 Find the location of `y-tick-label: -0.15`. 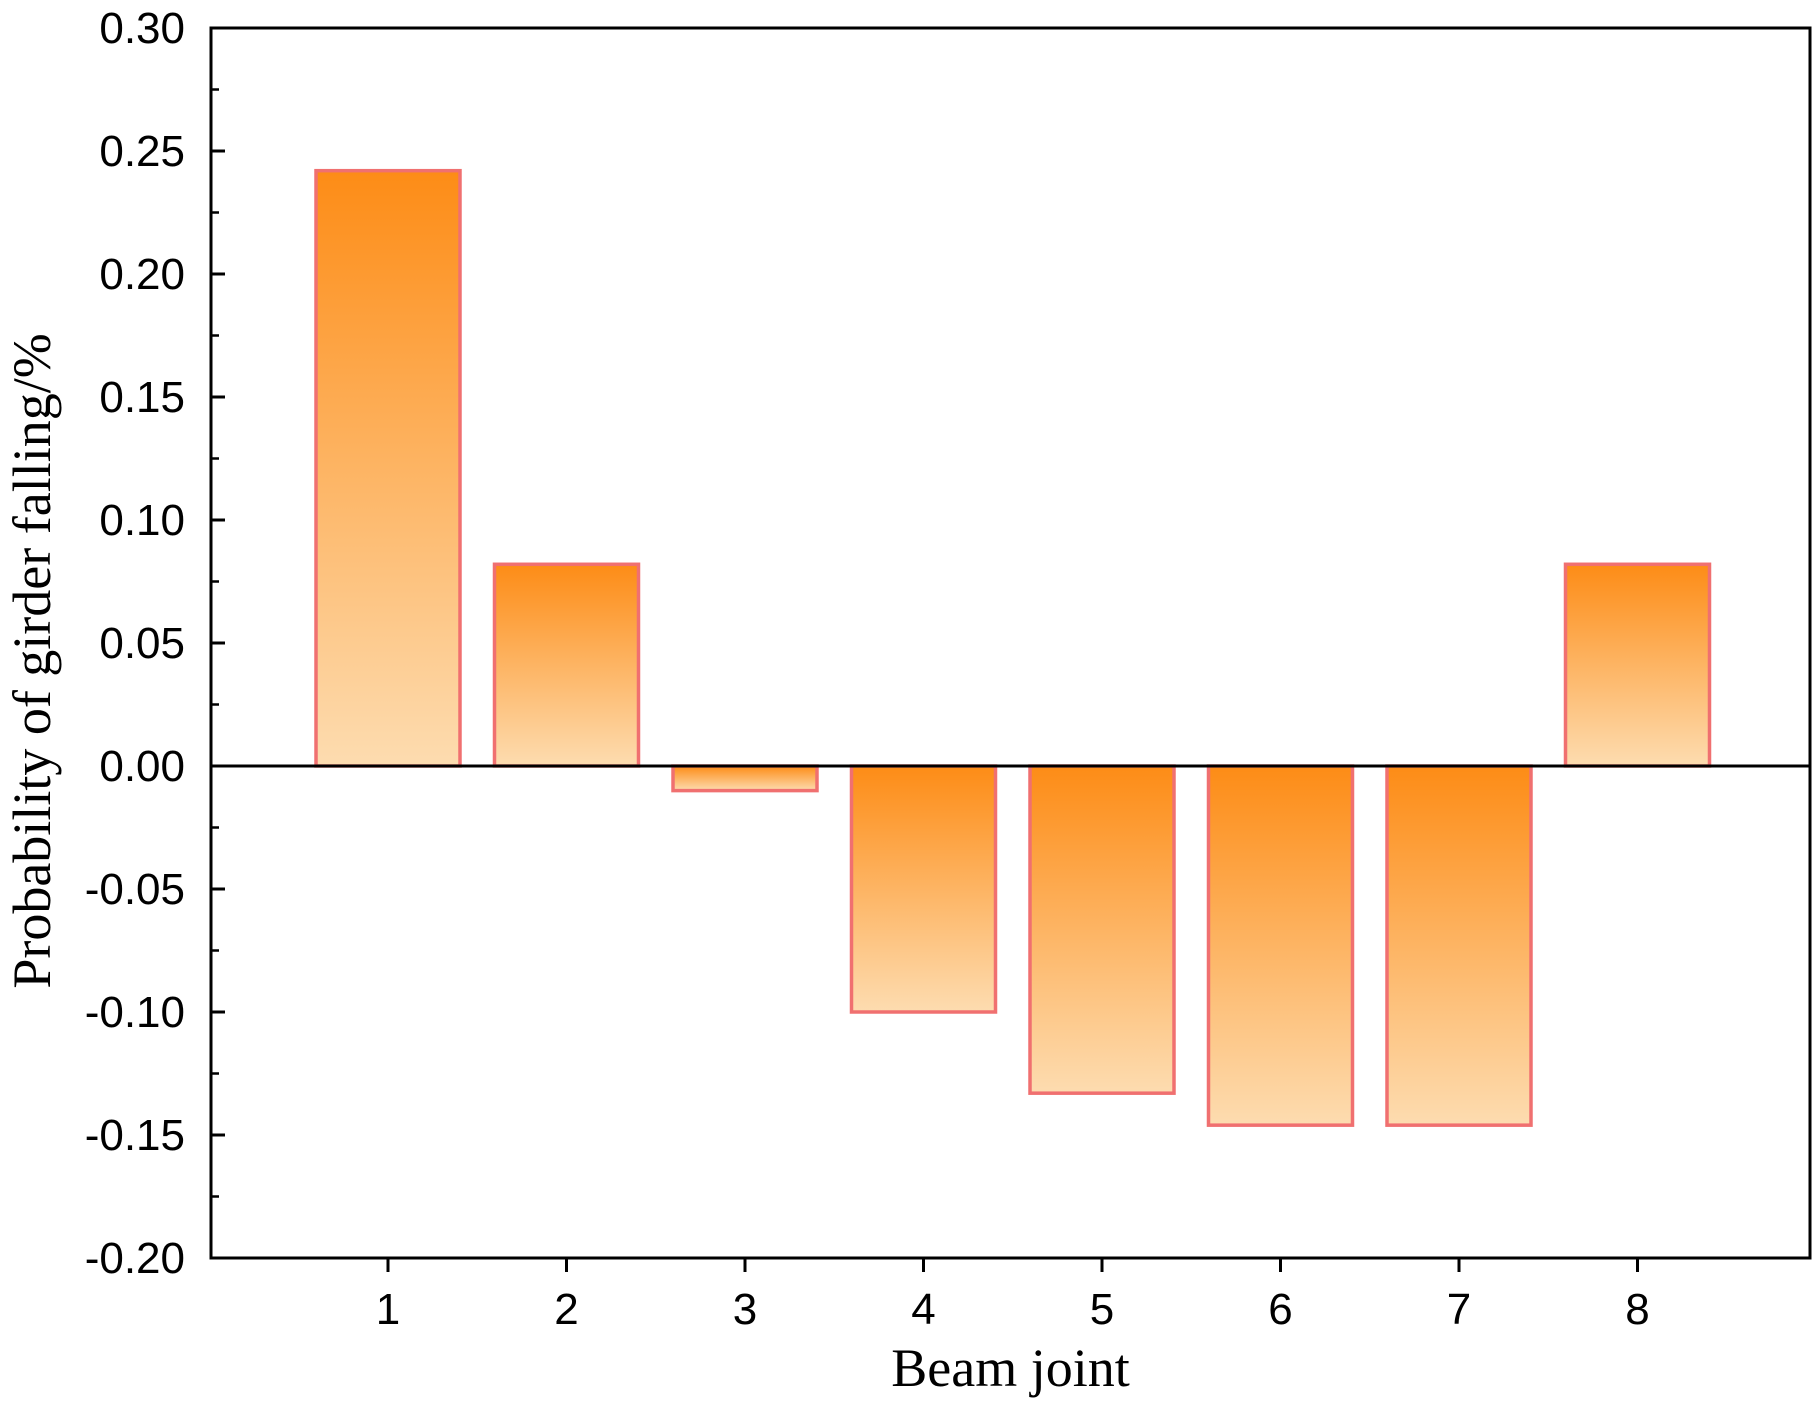

y-tick-label: -0.15 is located at coordinates (135, 1135).